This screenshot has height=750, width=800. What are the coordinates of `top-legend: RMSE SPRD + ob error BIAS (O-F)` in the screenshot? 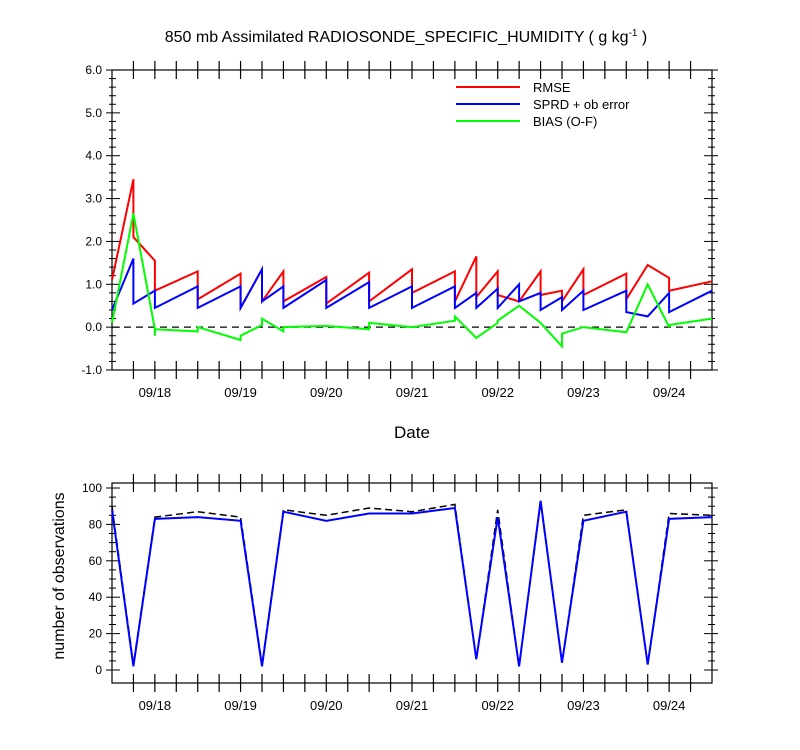 It's located at (543, 104).